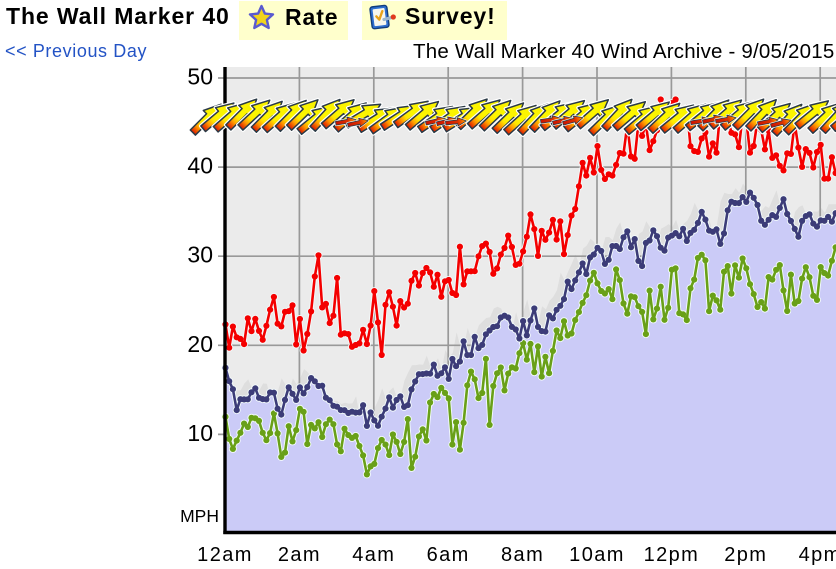 This screenshot has width=836, height=569. Describe the element at coordinates (200, 166) in the screenshot. I see `svg-text: 40` at that location.